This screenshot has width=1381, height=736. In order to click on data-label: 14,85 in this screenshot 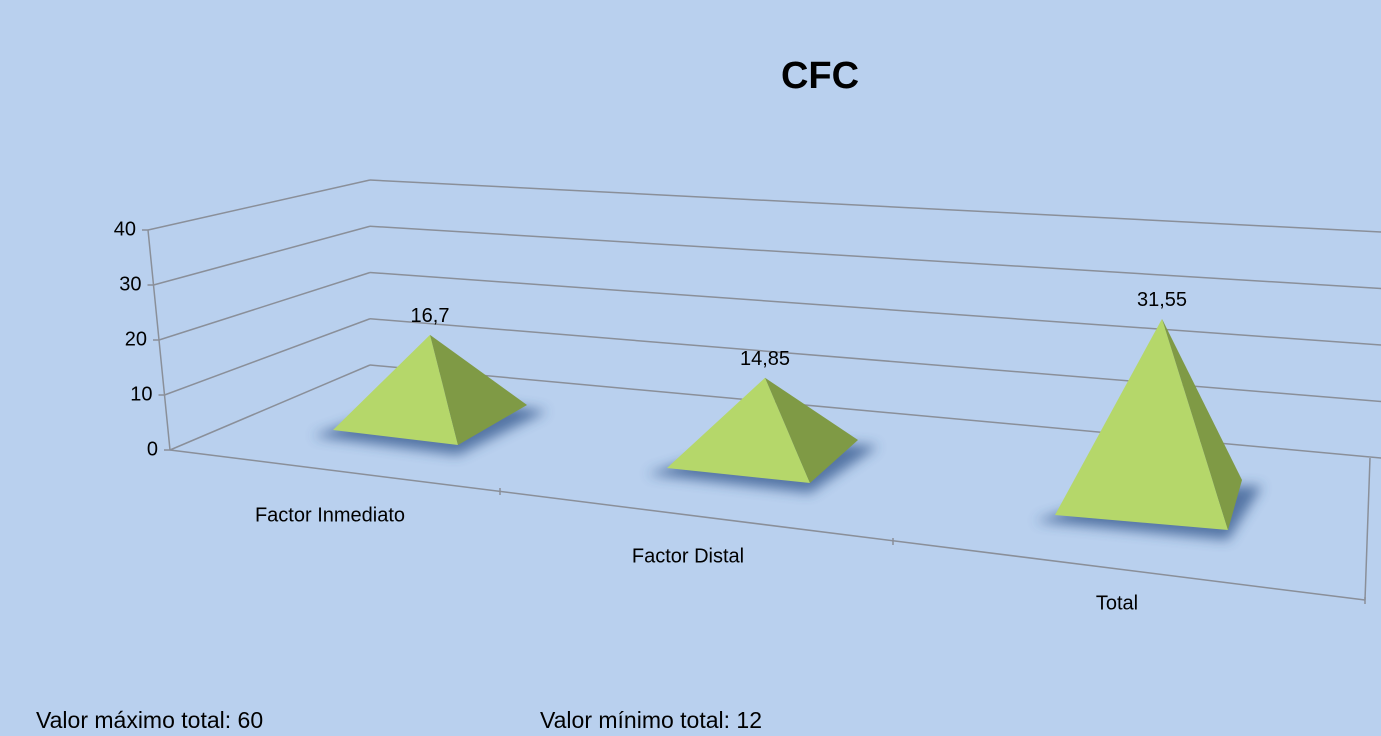, I will do `click(765, 359)`.